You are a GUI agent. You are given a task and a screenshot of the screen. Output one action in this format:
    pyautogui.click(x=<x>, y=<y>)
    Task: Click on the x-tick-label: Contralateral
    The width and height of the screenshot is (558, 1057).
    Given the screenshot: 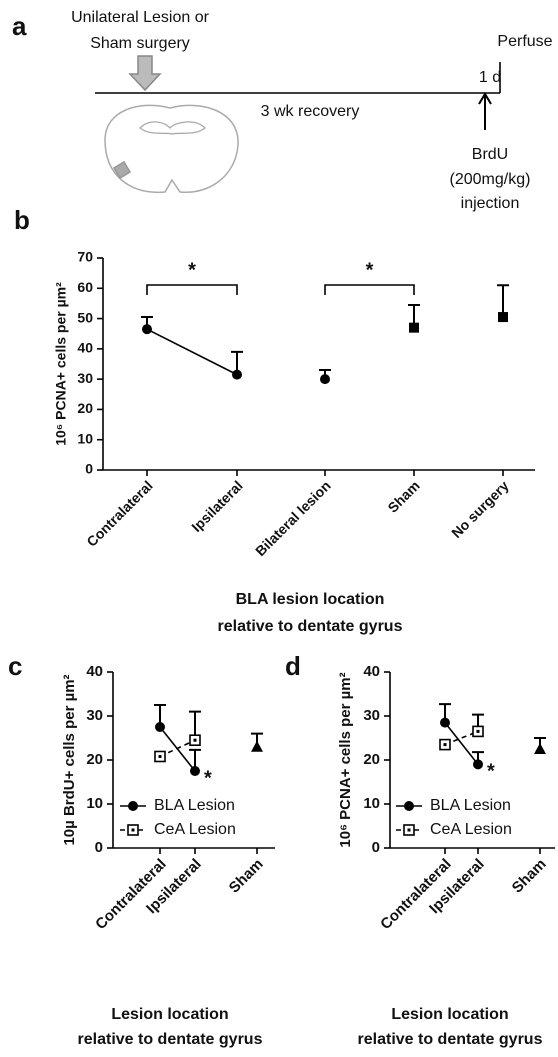 What is the action you would take?
    pyautogui.click(x=119, y=513)
    